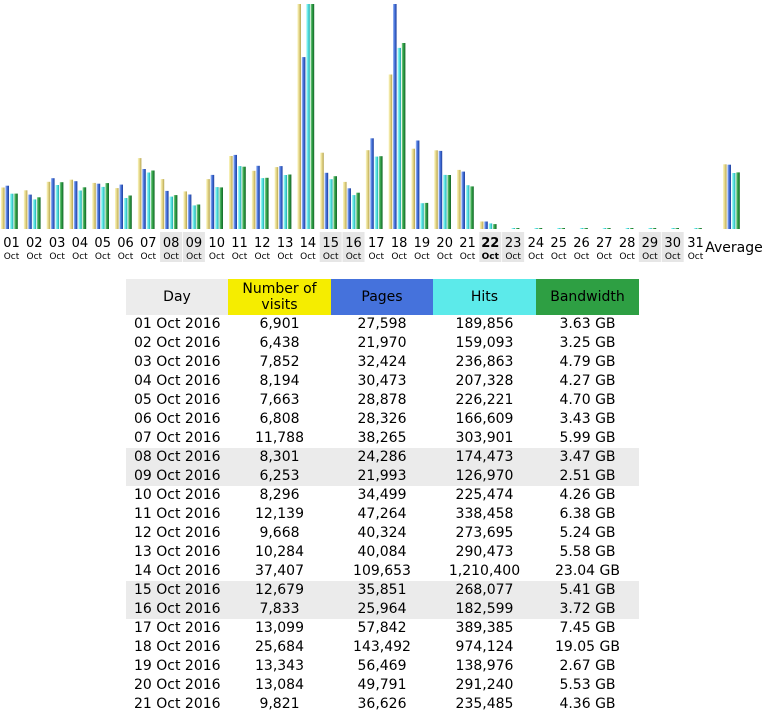  What do you see at coordinates (279, 533) in the screenshot?
I see `cell-visits: 9,668` at bounding box center [279, 533].